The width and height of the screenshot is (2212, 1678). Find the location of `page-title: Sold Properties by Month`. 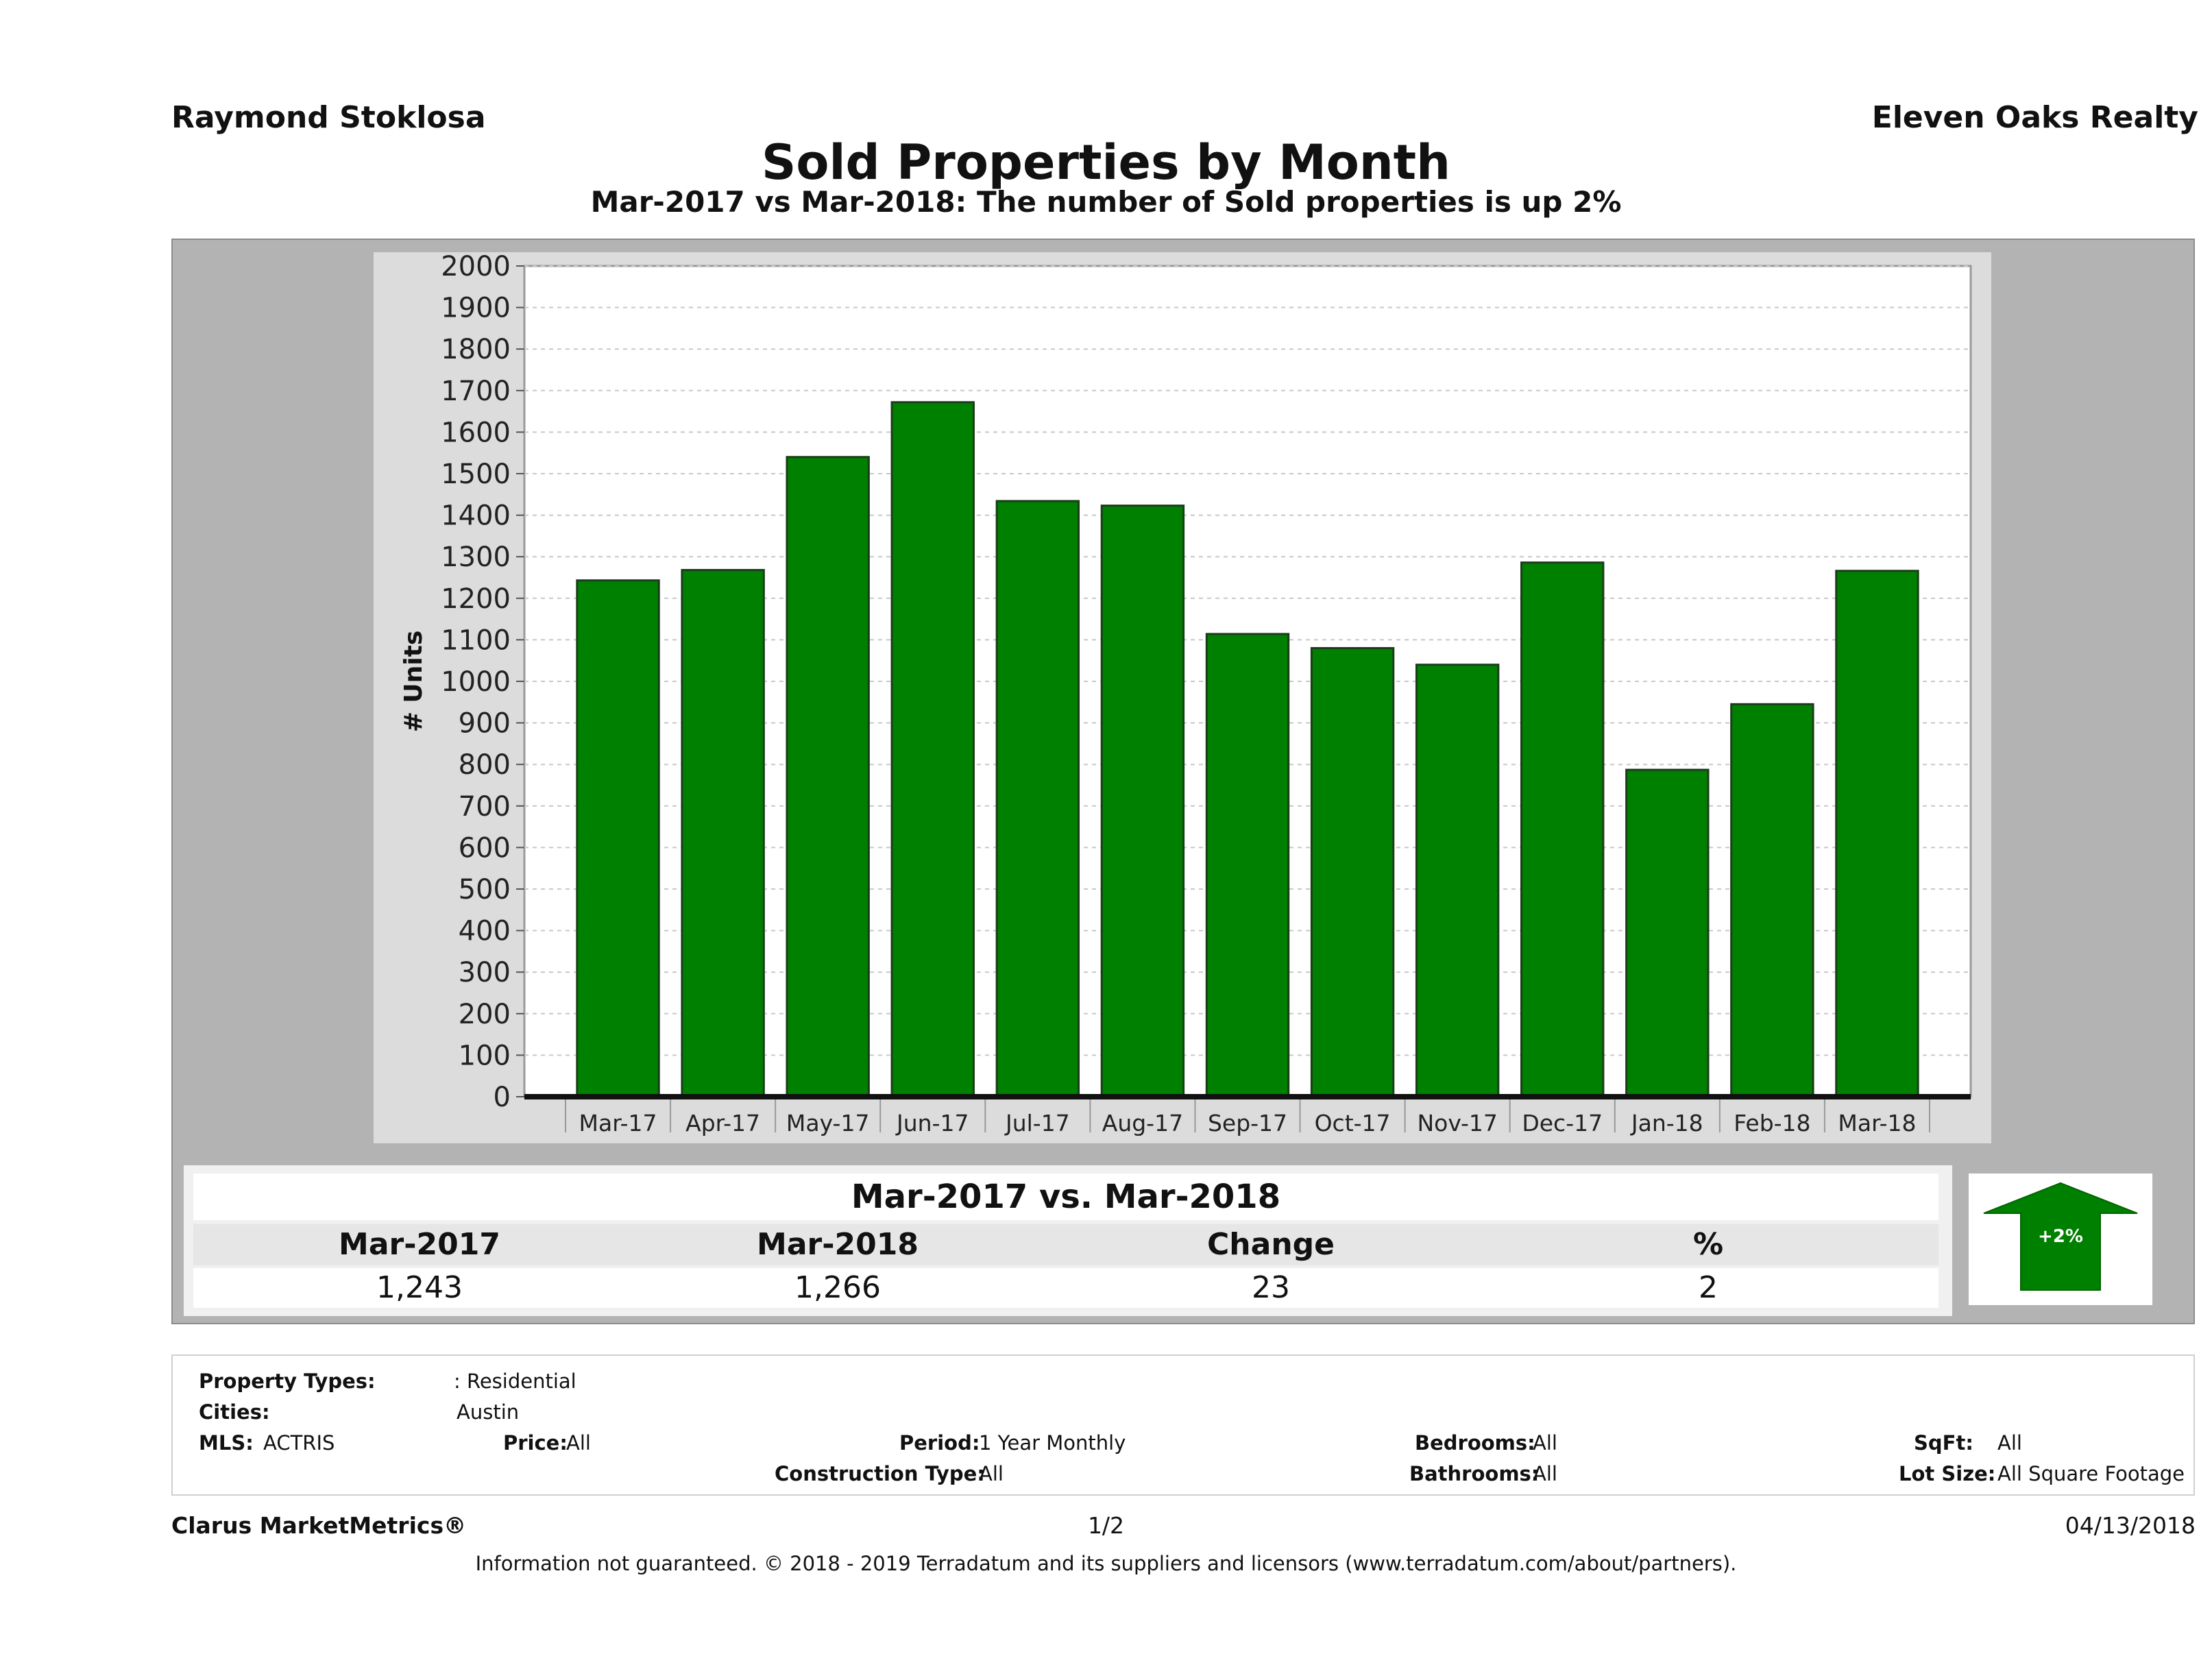

page-title: Sold Properties by Month is located at coordinates (1106, 162).